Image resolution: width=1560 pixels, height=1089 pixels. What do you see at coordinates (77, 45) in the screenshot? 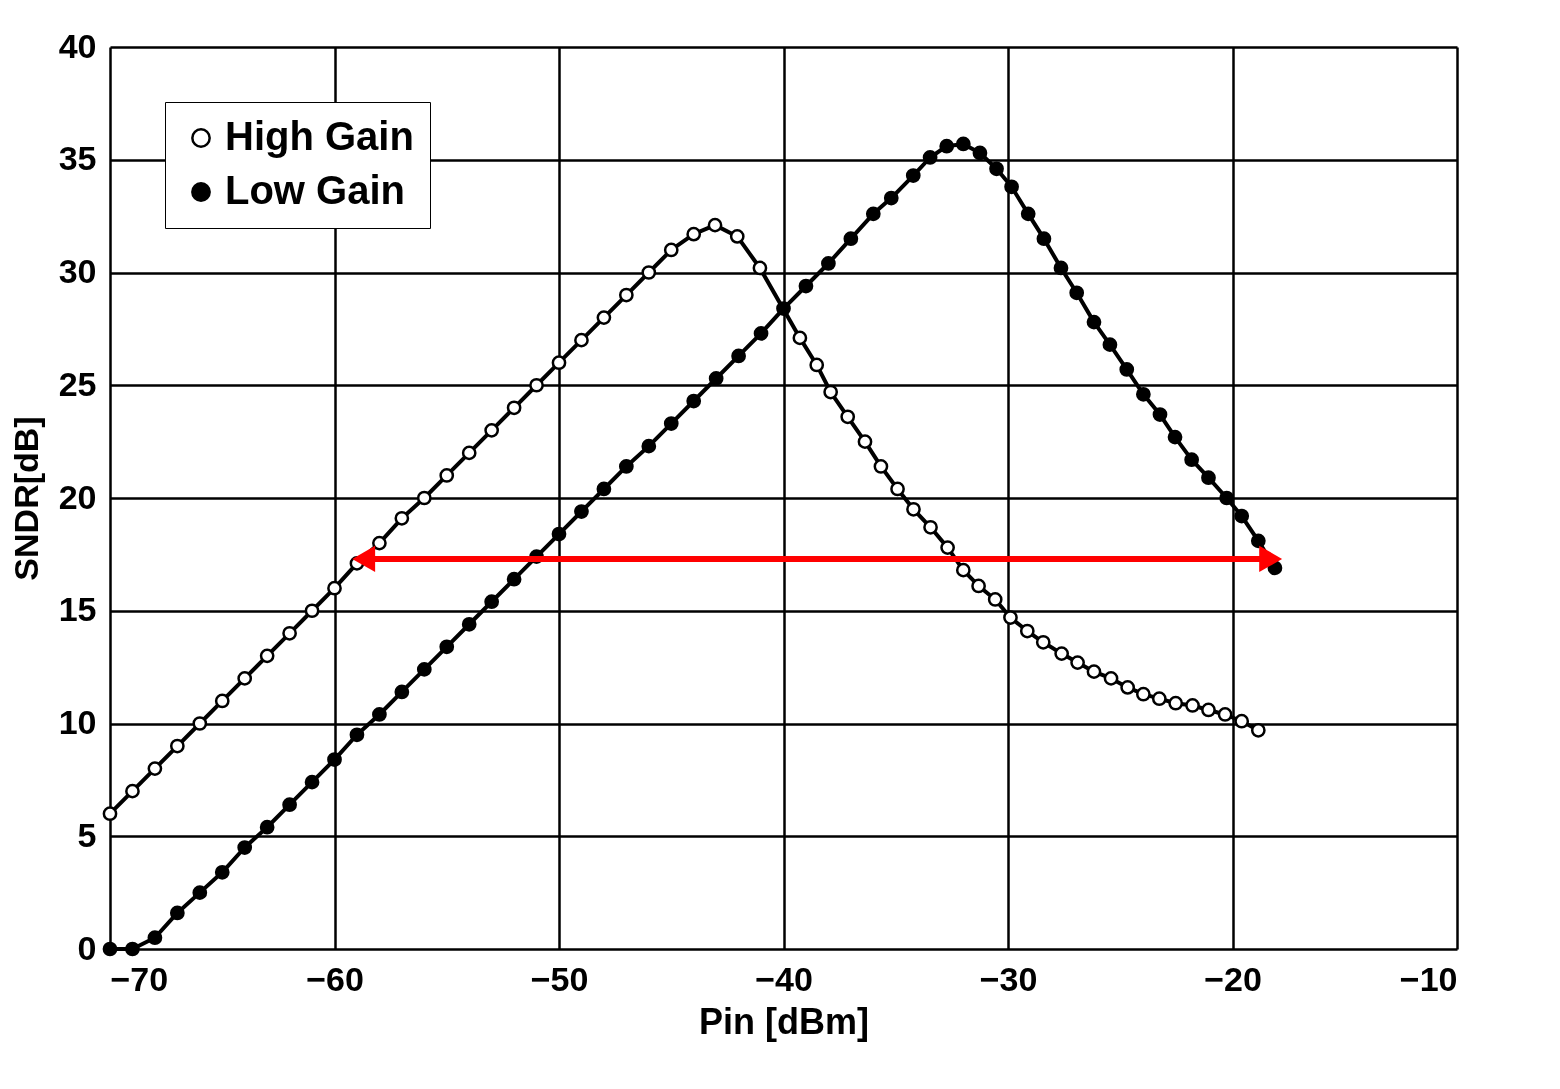
I see `y-tick-label: 40` at bounding box center [77, 45].